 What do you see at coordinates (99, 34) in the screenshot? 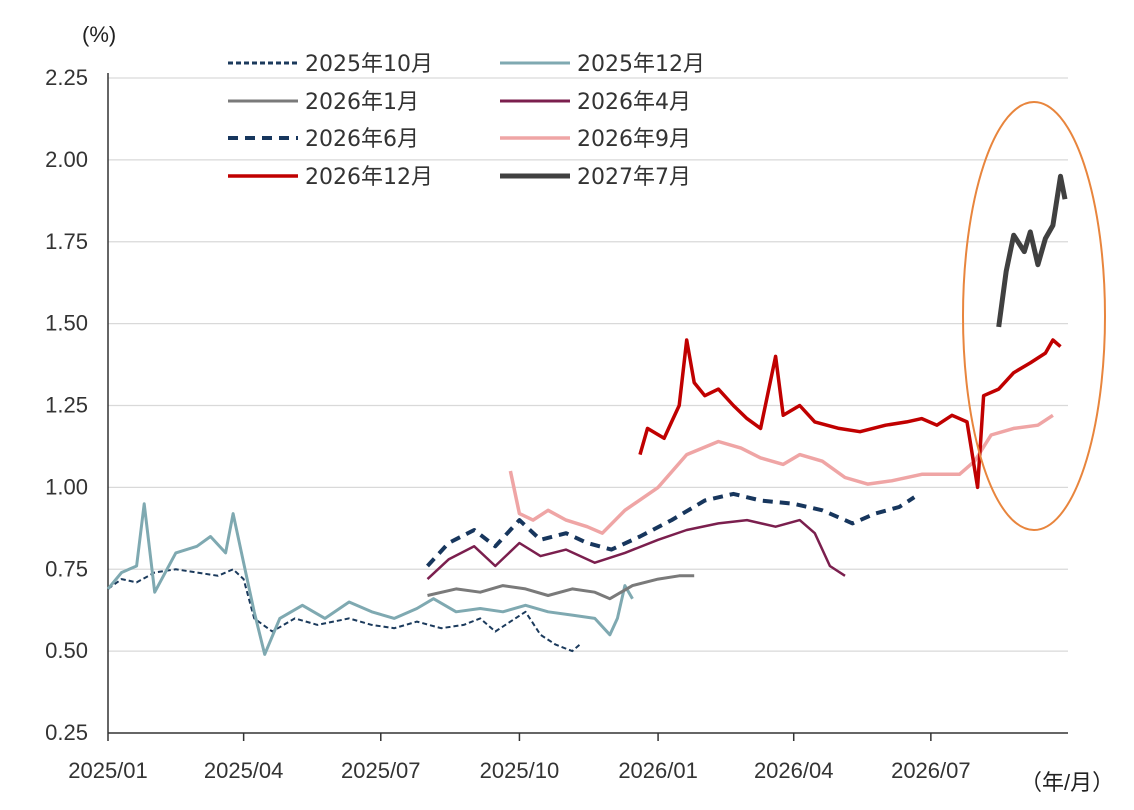
I see `y-axis-unit-label: (%)` at bounding box center [99, 34].